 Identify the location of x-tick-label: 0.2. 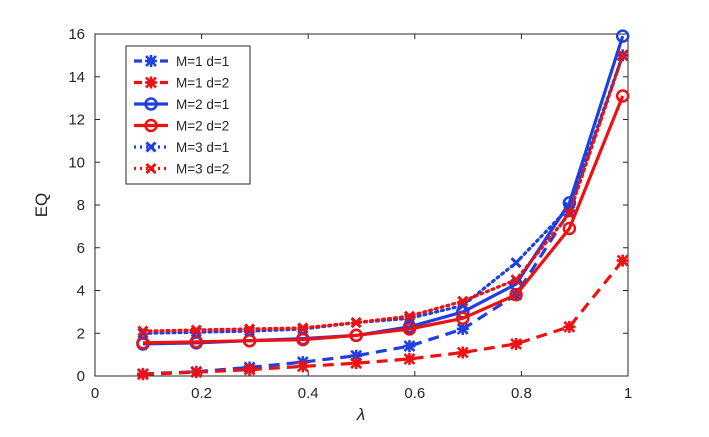
(201, 393).